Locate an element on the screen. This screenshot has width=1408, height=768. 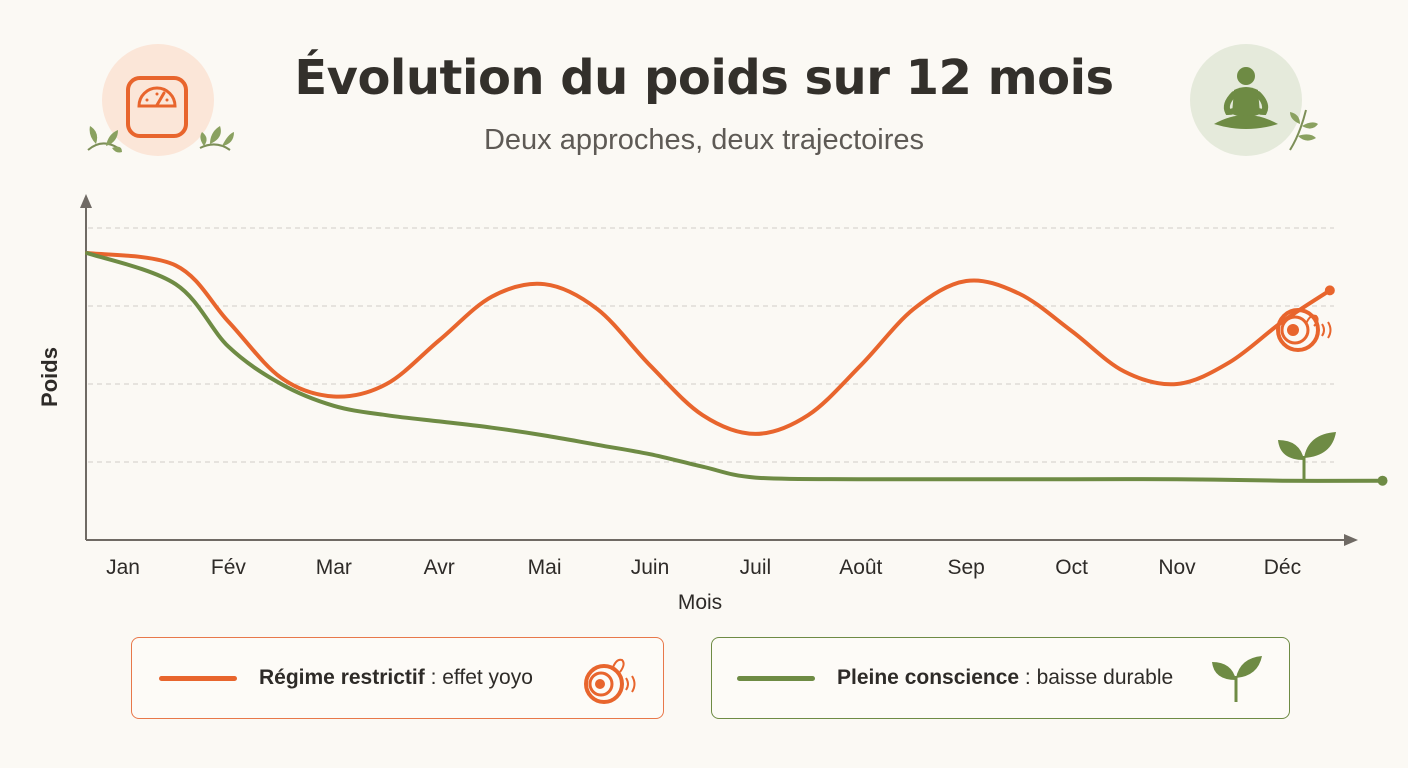
x-axis-label: Mois is located at coordinates (700, 602).